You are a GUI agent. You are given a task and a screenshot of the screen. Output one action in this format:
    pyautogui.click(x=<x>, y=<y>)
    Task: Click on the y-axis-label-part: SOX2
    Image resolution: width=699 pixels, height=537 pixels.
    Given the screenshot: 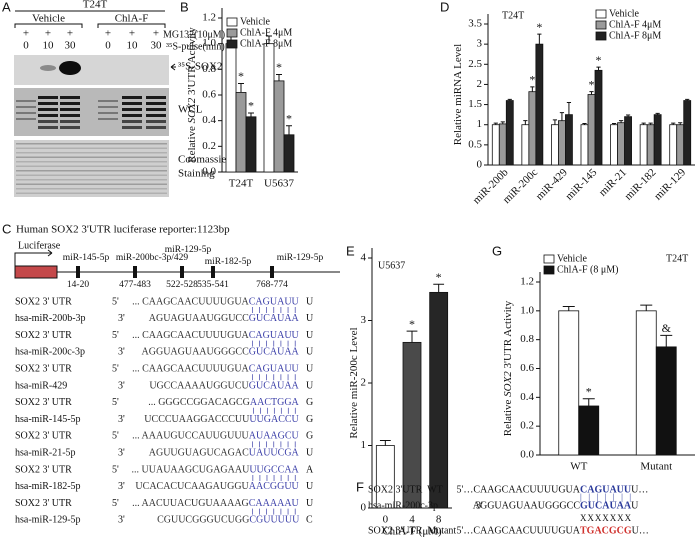 What is the action you would take?
    pyautogui.click(x=508, y=384)
    